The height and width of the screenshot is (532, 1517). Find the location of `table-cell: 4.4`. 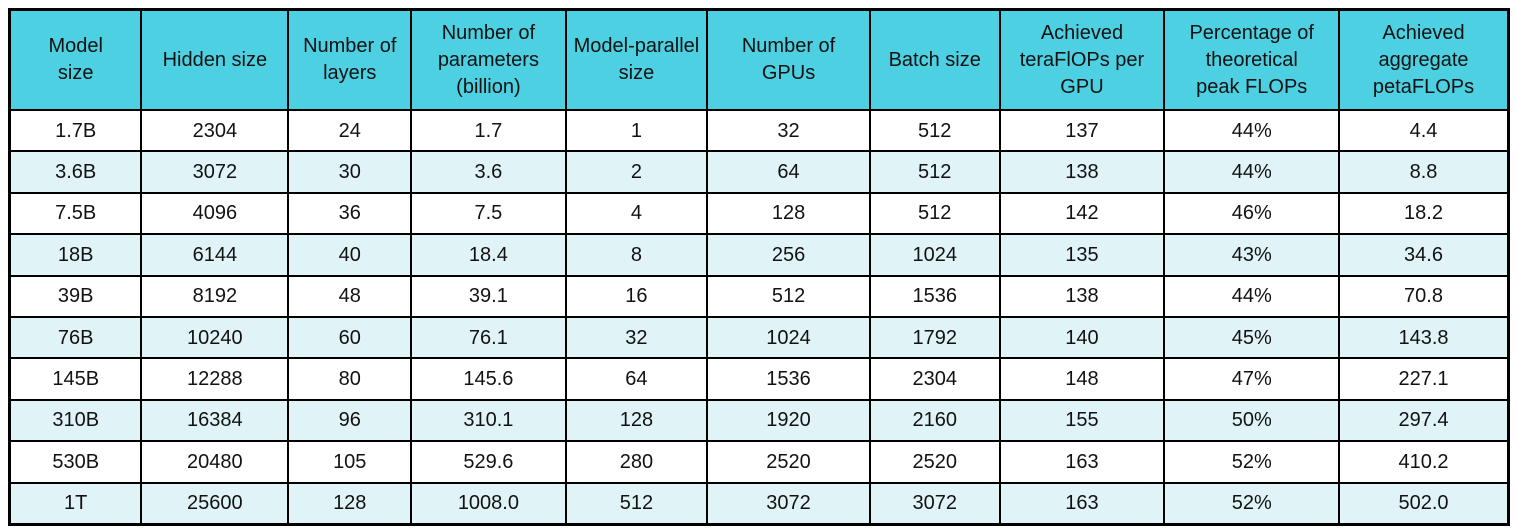

table-cell: 4.4 is located at coordinates (1424, 130).